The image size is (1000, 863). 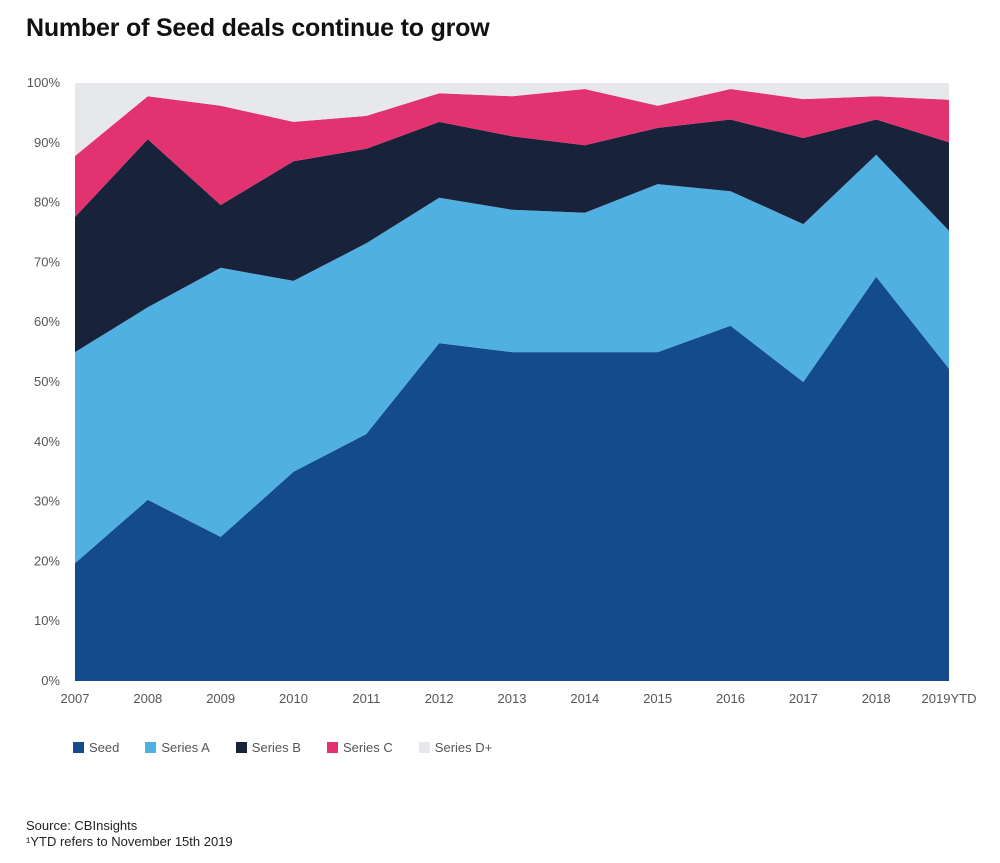 I want to click on y-tick-label: 90%, so click(x=47, y=142).